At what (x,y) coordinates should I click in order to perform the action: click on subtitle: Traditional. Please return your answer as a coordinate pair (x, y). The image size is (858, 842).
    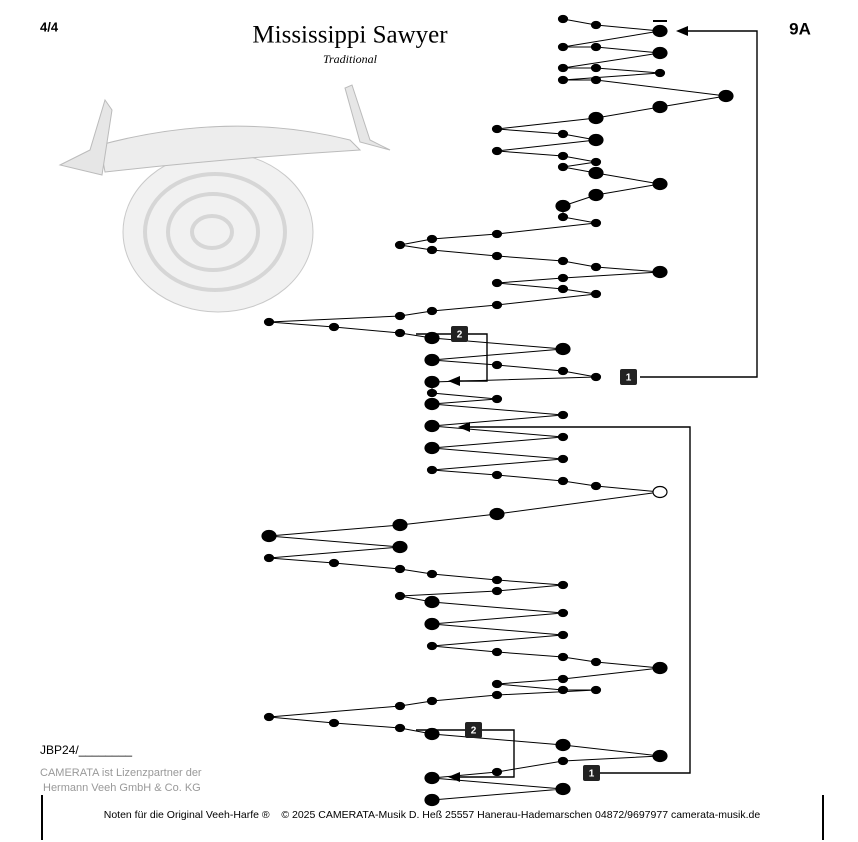
    Looking at the image, I should click on (350, 59).